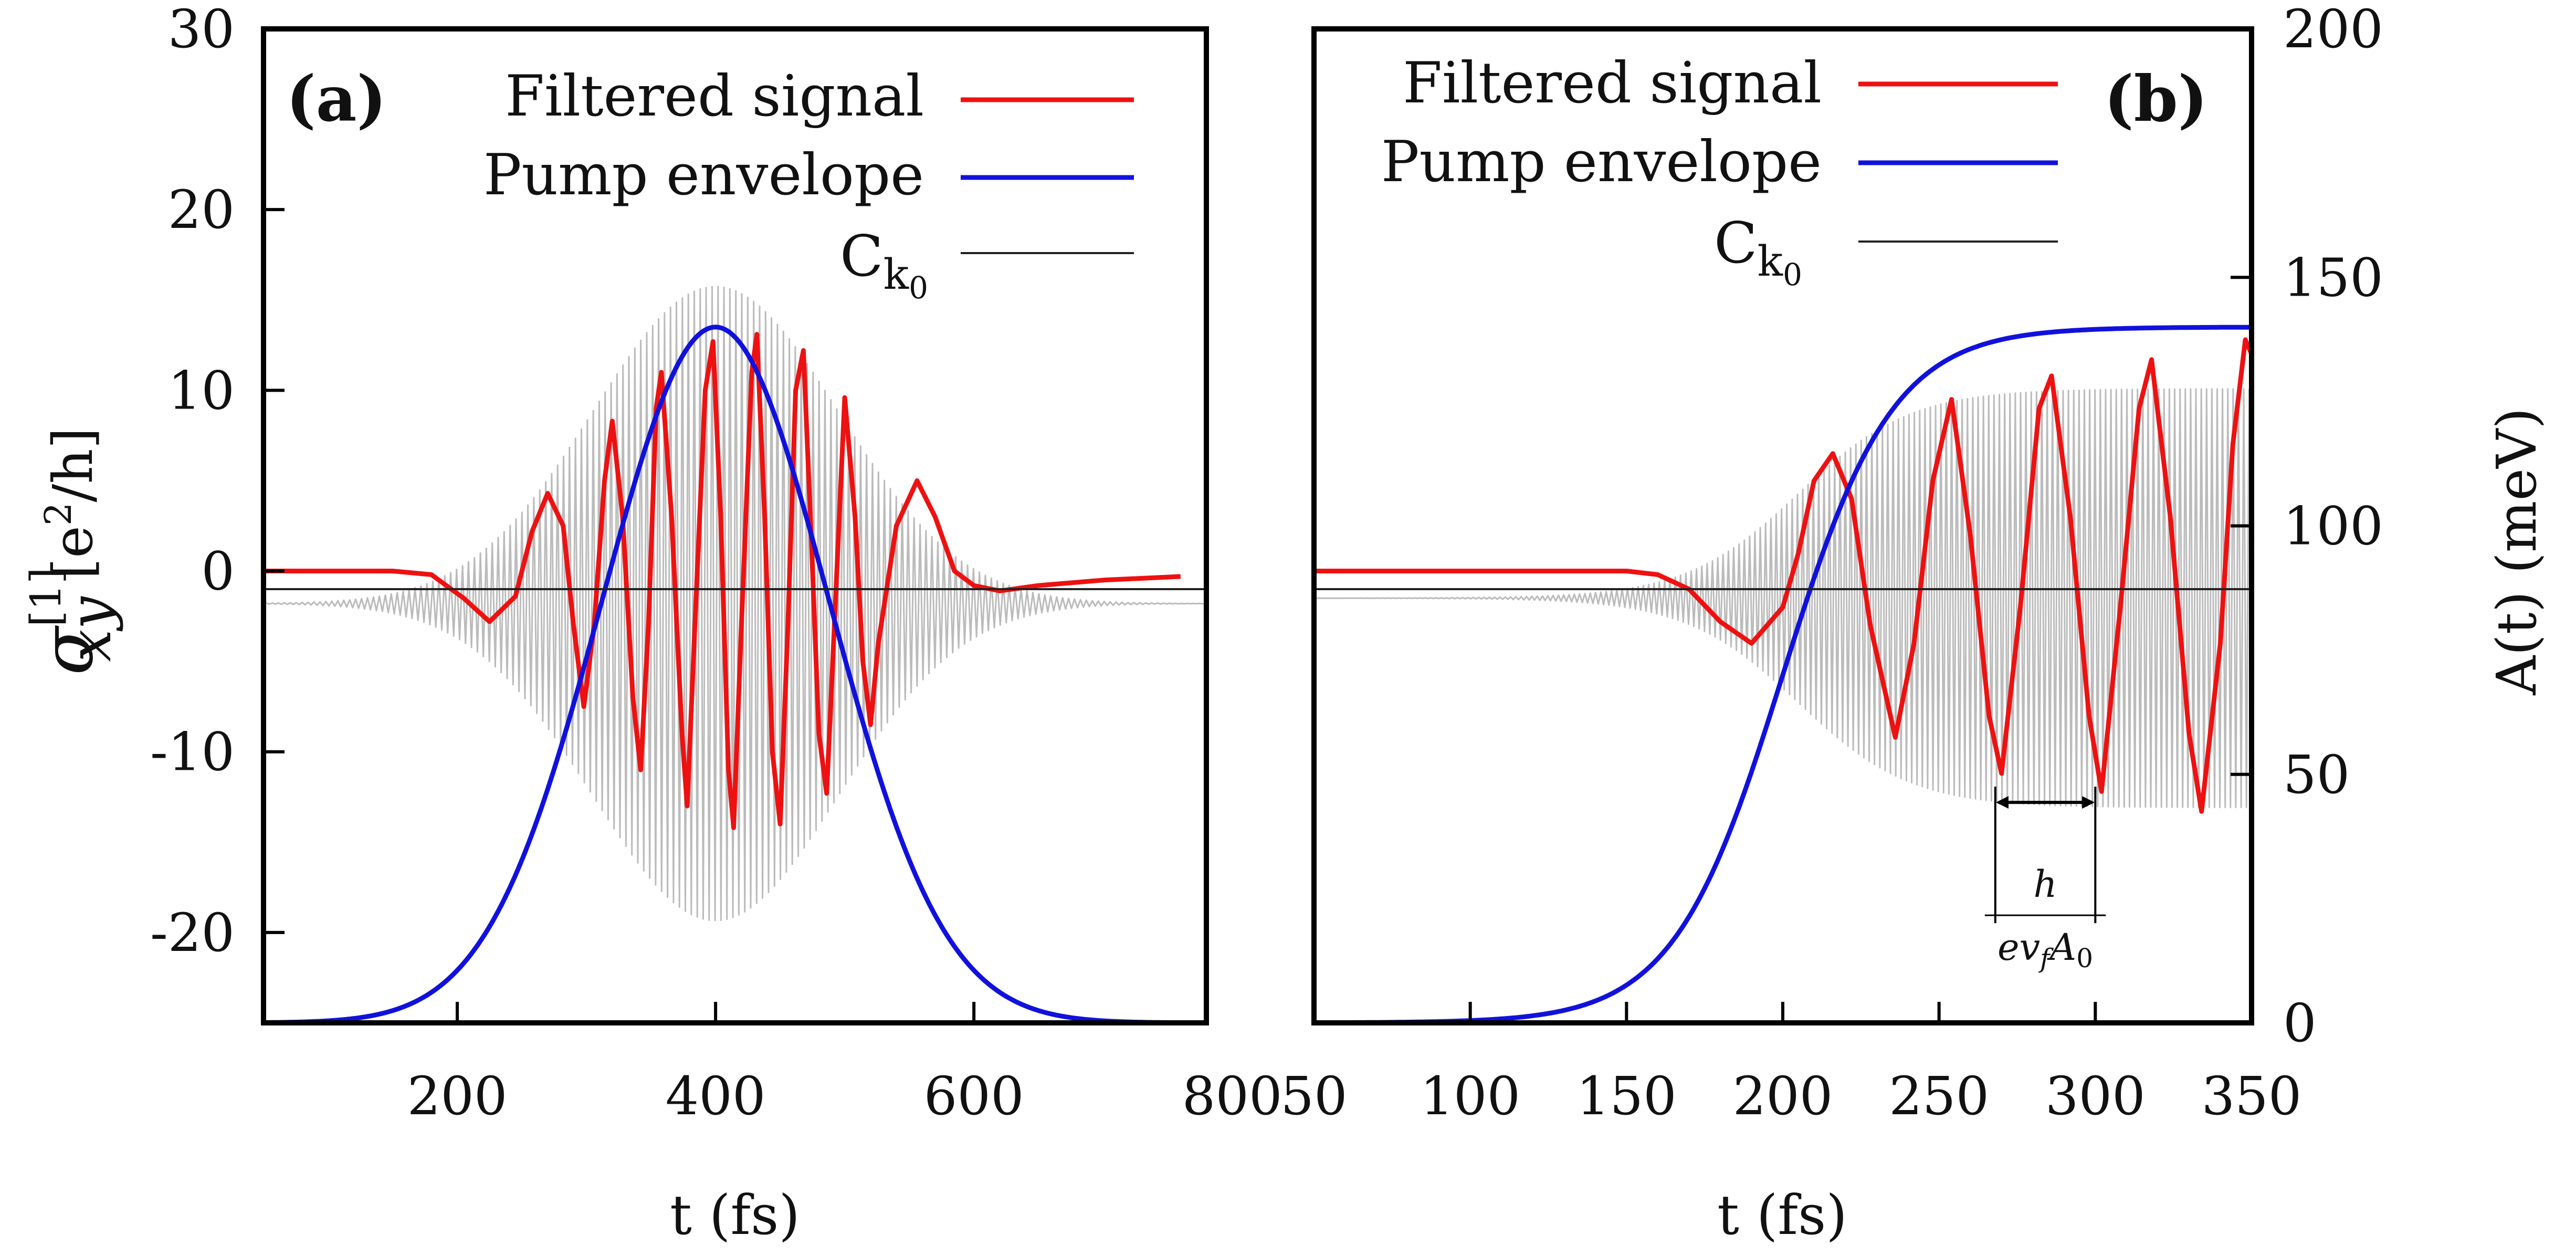 This screenshot has height=1256, width=2576. What do you see at coordinates (1470, 1096) in the screenshot?
I see `panel-b-x-tick-label: 100` at bounding box center [1470, 1096].